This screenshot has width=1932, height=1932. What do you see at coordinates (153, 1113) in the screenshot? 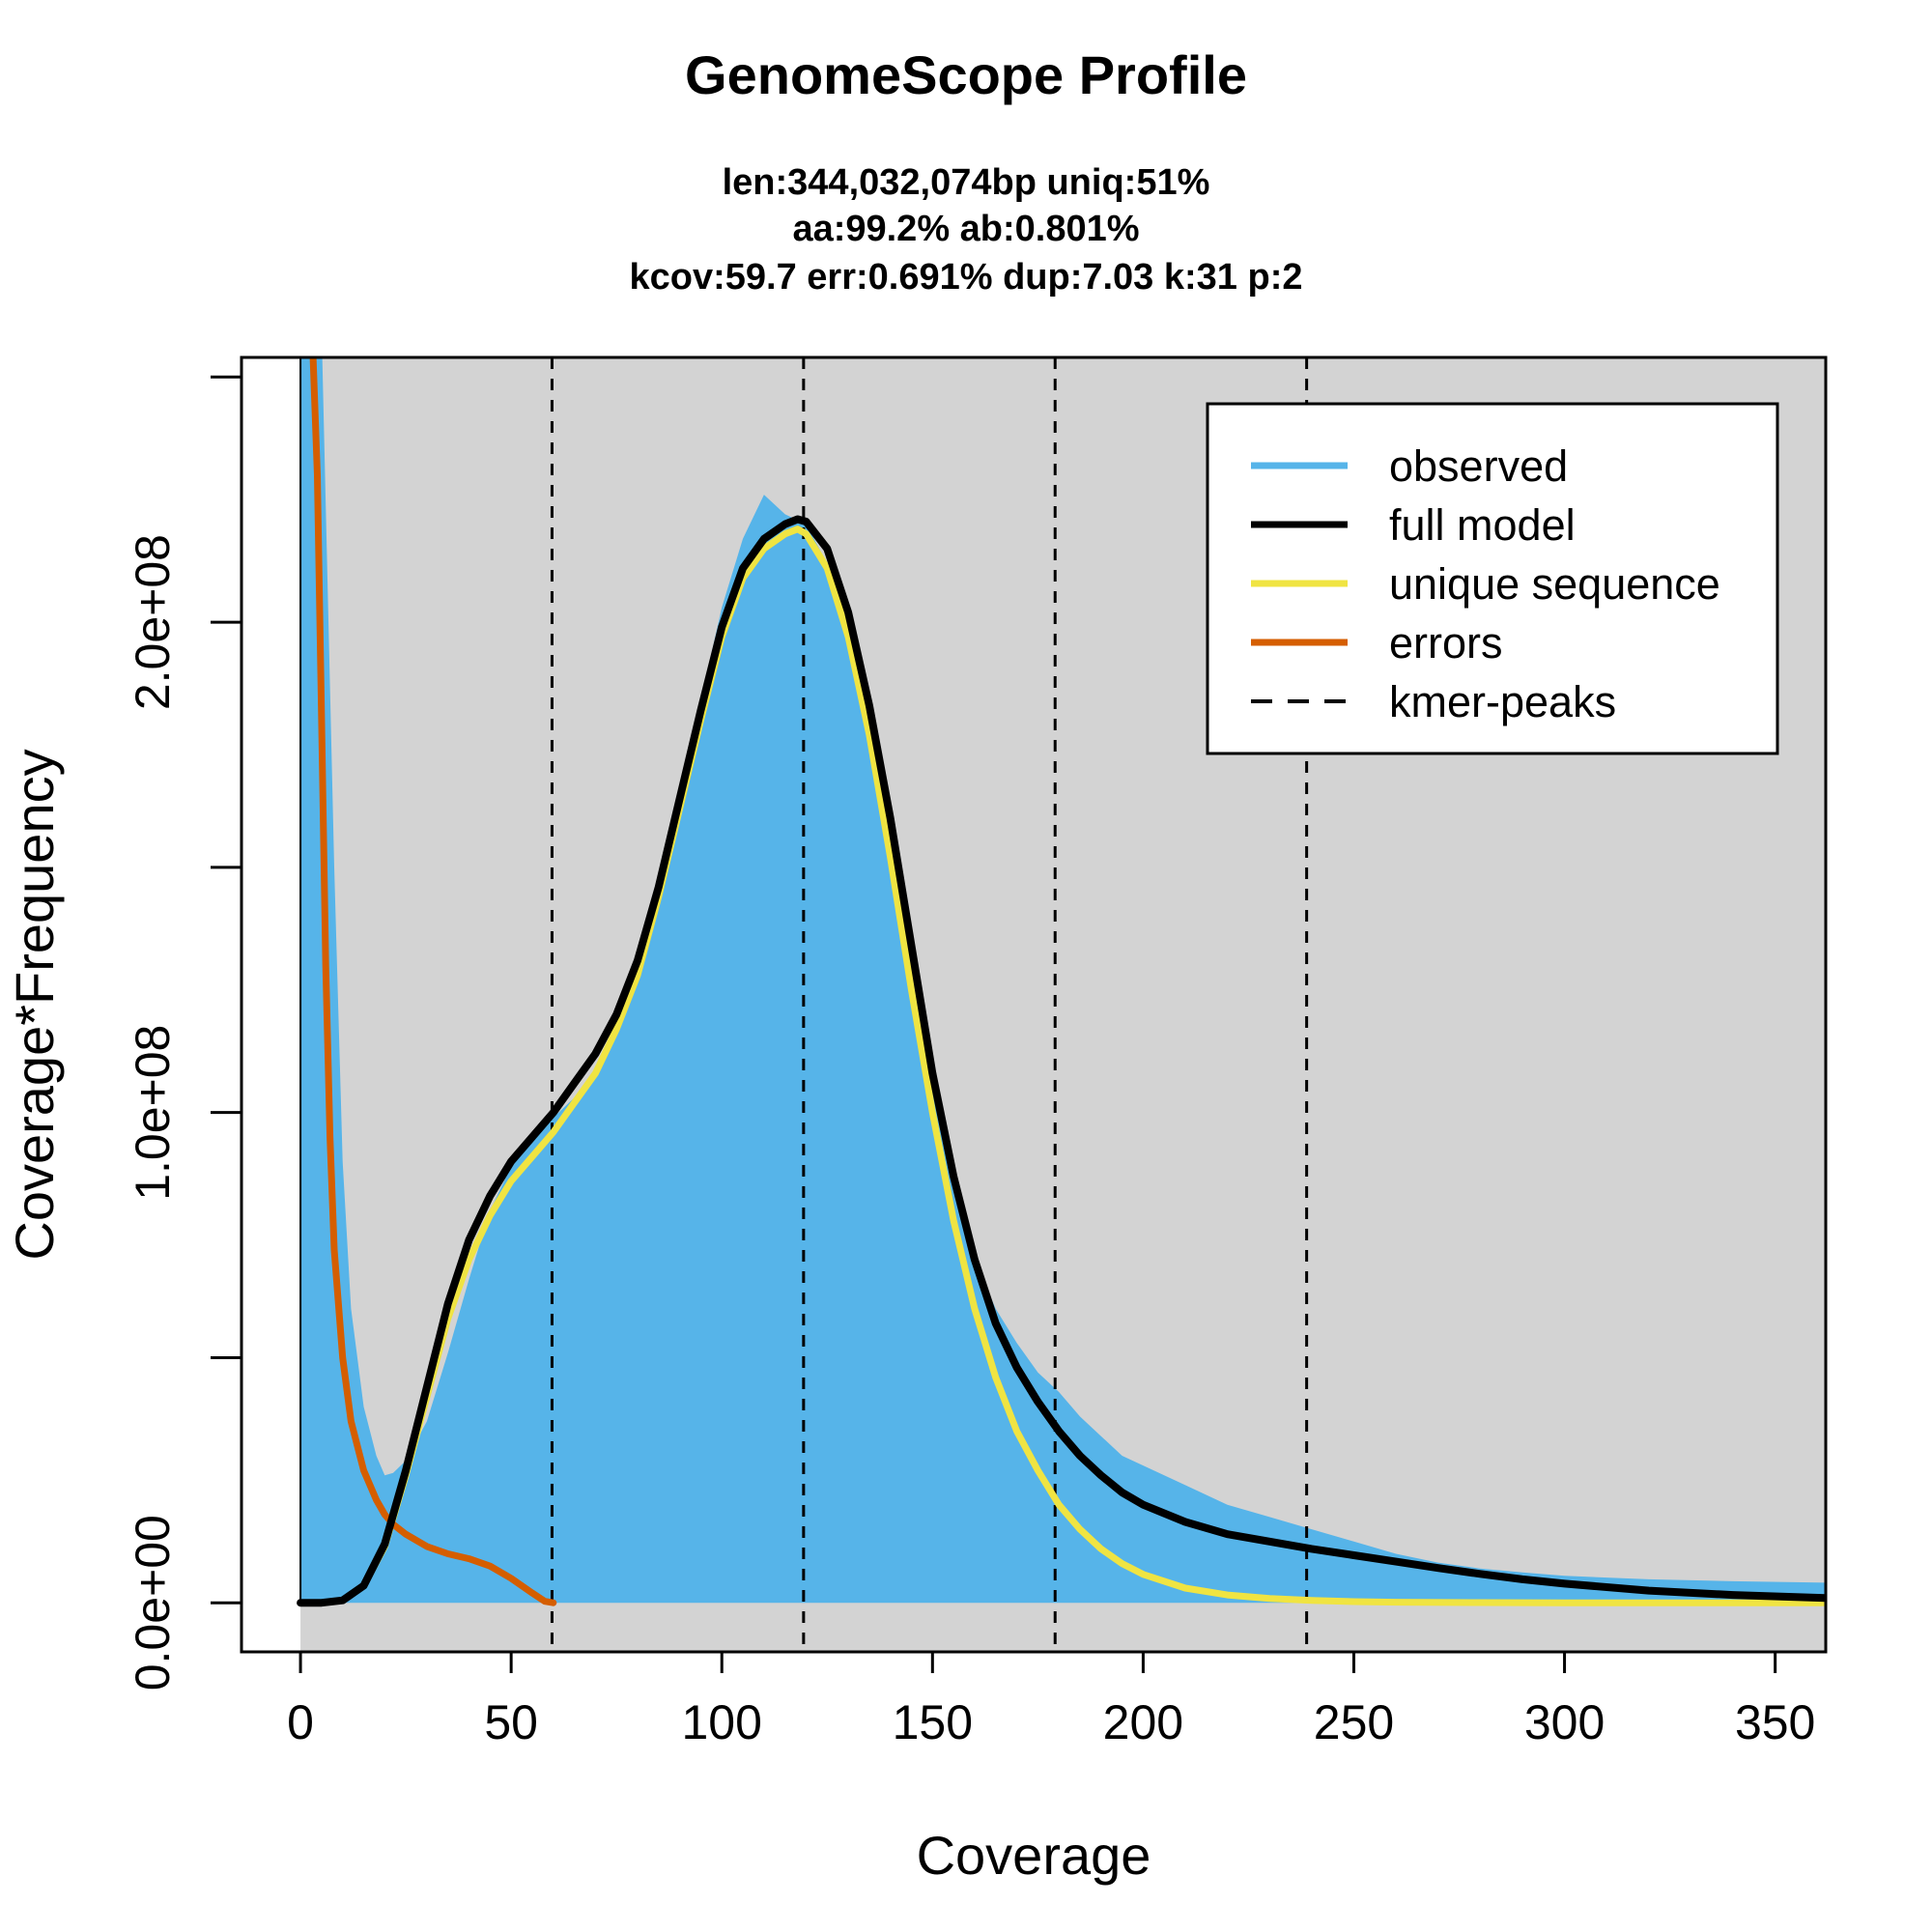
I see `y-tick-label-2: 1.0e+08` at bounding box center [153, 1113].